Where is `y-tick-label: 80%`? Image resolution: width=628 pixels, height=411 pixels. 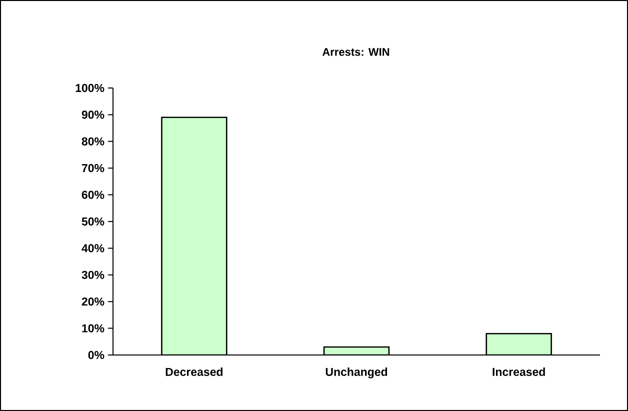
y-tick-label: 80% is located at coordinates (93, 141).